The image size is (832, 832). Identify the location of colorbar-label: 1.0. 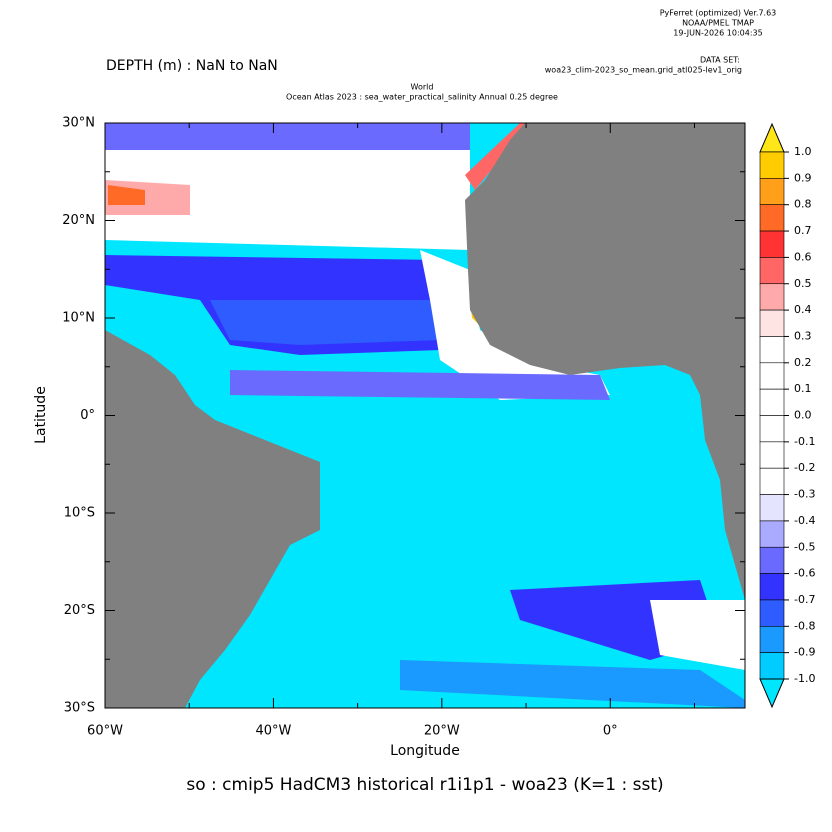
(803, 151).